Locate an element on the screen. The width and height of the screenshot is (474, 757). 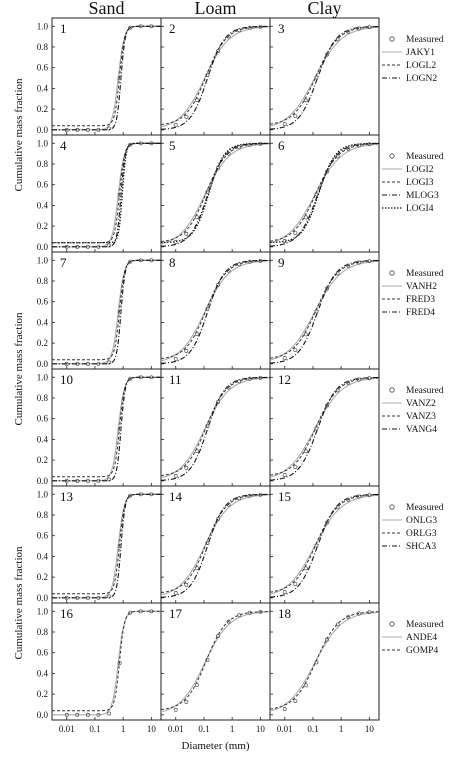
x-tick-label: 0.01 is located at coordinates (285, 729).